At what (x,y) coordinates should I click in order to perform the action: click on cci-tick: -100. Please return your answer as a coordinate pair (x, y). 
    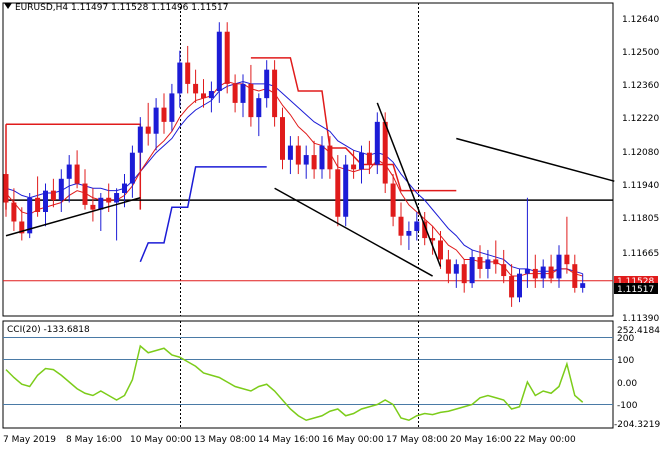
    Looking at the image, I should click on (627, 406).